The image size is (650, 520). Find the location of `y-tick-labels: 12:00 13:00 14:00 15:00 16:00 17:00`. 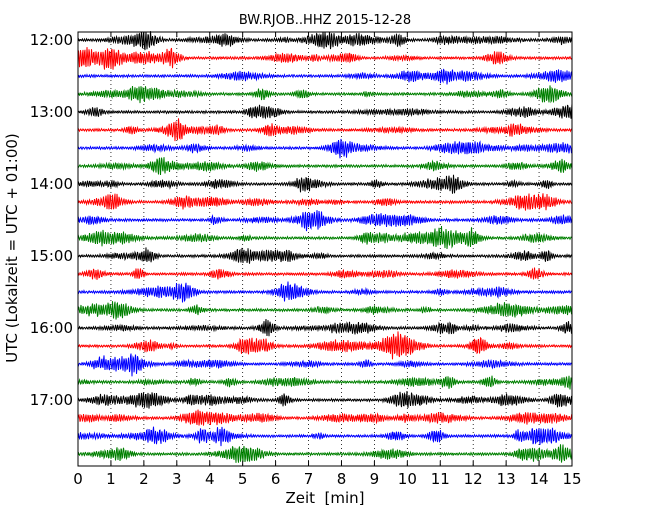

y-tick-labels: 12:00 13:00 14:00 15:00 16:00 17:00 is located at coordinates (51, 220).